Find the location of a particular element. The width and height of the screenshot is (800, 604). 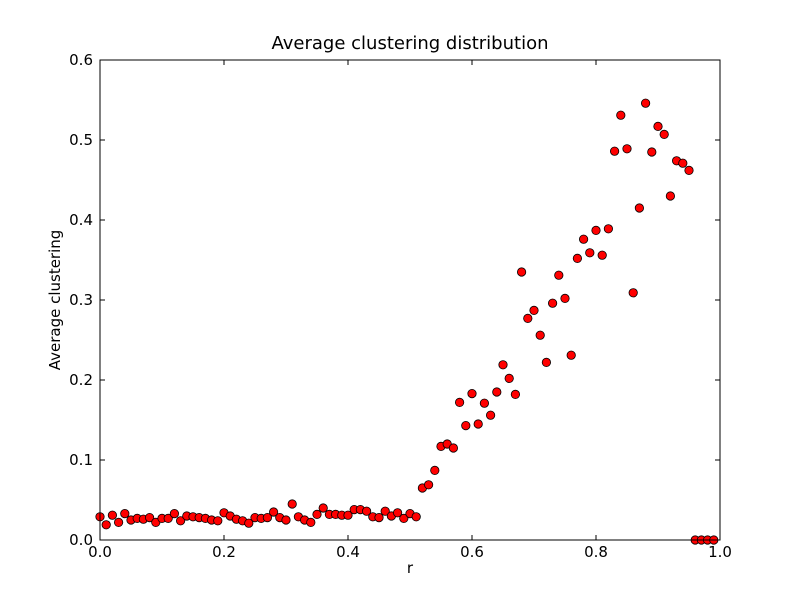

y-tick-label: 0.0 is located at coordinates (81, 540).